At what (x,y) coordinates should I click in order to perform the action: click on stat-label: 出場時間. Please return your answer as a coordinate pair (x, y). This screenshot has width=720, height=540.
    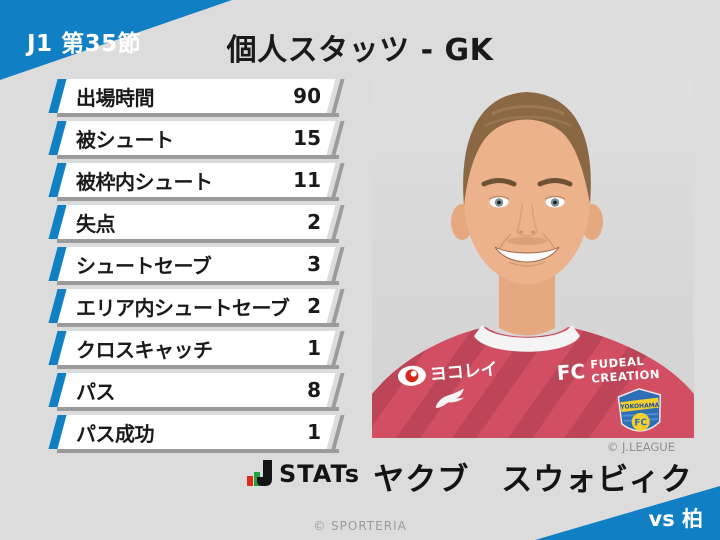
    Looking at the image, I should click on (115, 97).